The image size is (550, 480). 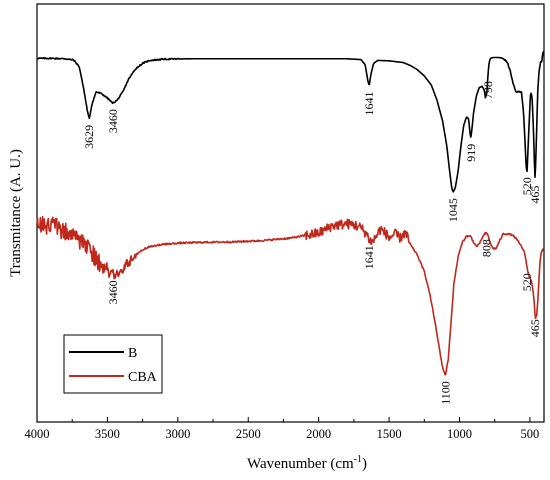 I want to click on legend-label-cba: CBA, so click(x=143, y=377).